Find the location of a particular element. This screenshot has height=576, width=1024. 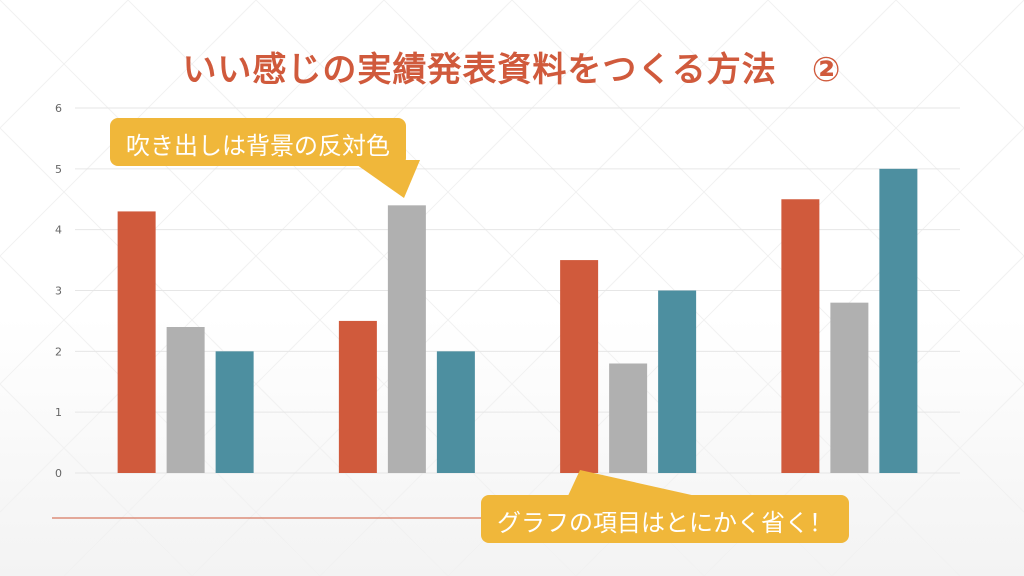

y-tick-label: 6 is located at coordinates (58, 108).